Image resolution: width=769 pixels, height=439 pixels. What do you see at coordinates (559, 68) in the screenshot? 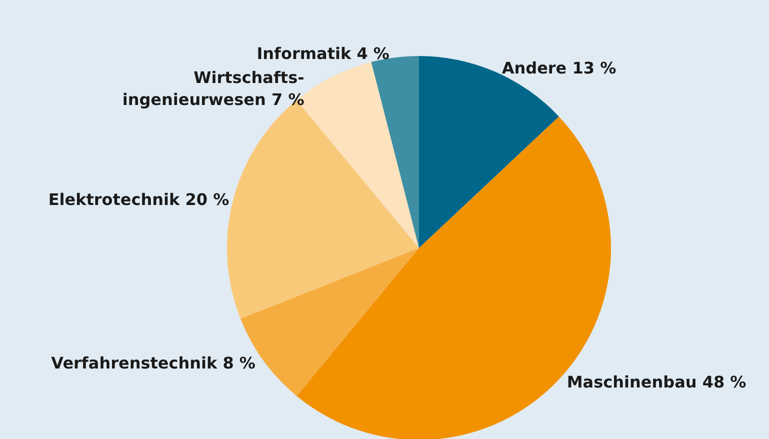
I see `slice-label: Andere 13 %` at bounding box center [559, 68].